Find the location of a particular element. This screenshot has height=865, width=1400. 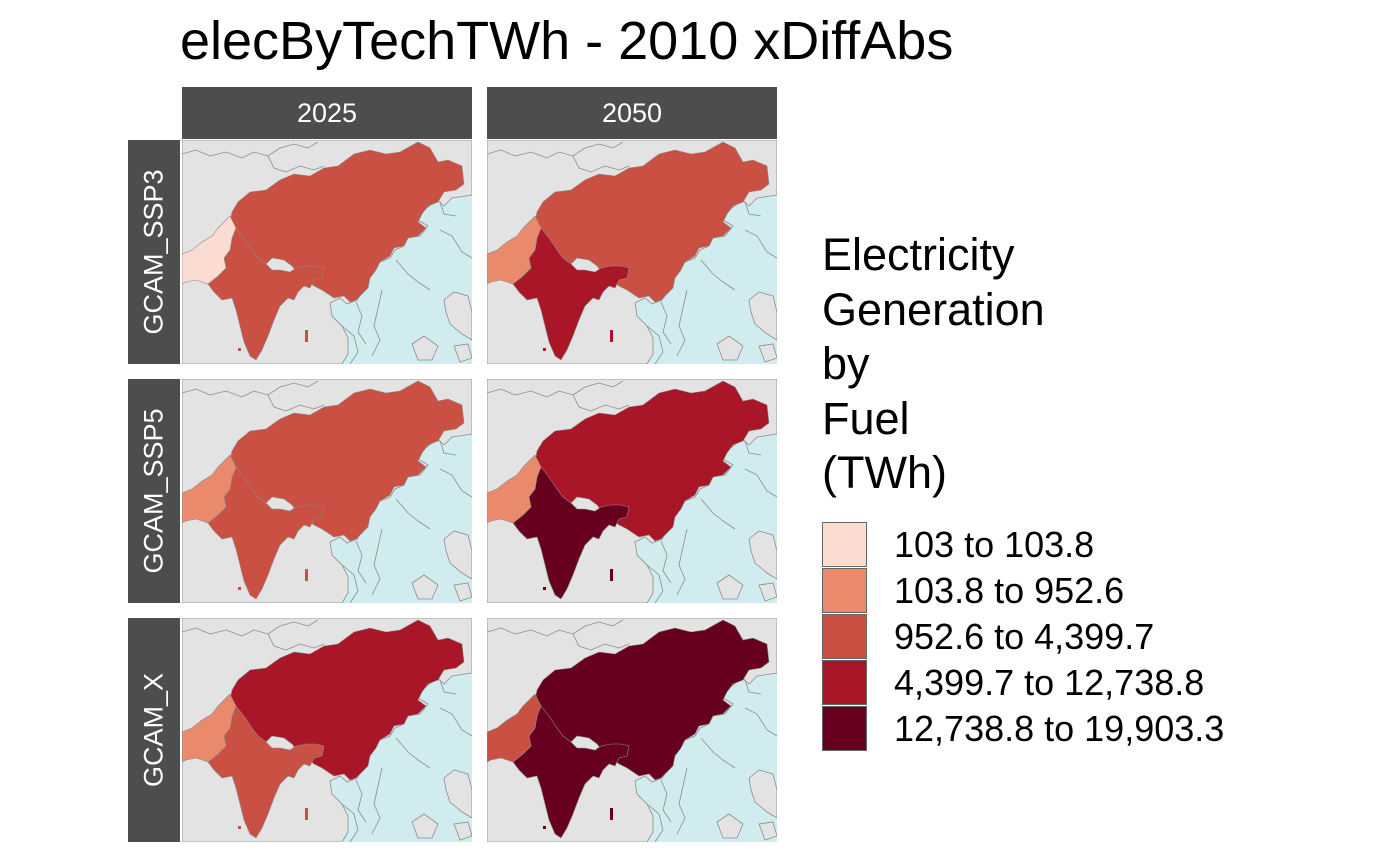

legend-title: Electricity Generation by Fuel (TWh) is located at coordinates (972, 364).